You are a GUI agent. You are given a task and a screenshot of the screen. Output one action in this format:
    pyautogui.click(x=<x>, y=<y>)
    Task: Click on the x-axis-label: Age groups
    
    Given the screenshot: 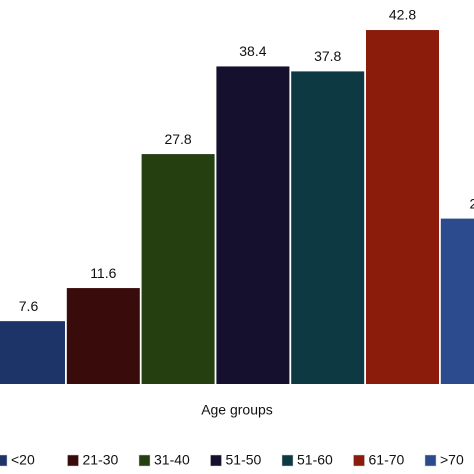 What is the action you would take?
    pyautogui.click(x=237, y=410)
    